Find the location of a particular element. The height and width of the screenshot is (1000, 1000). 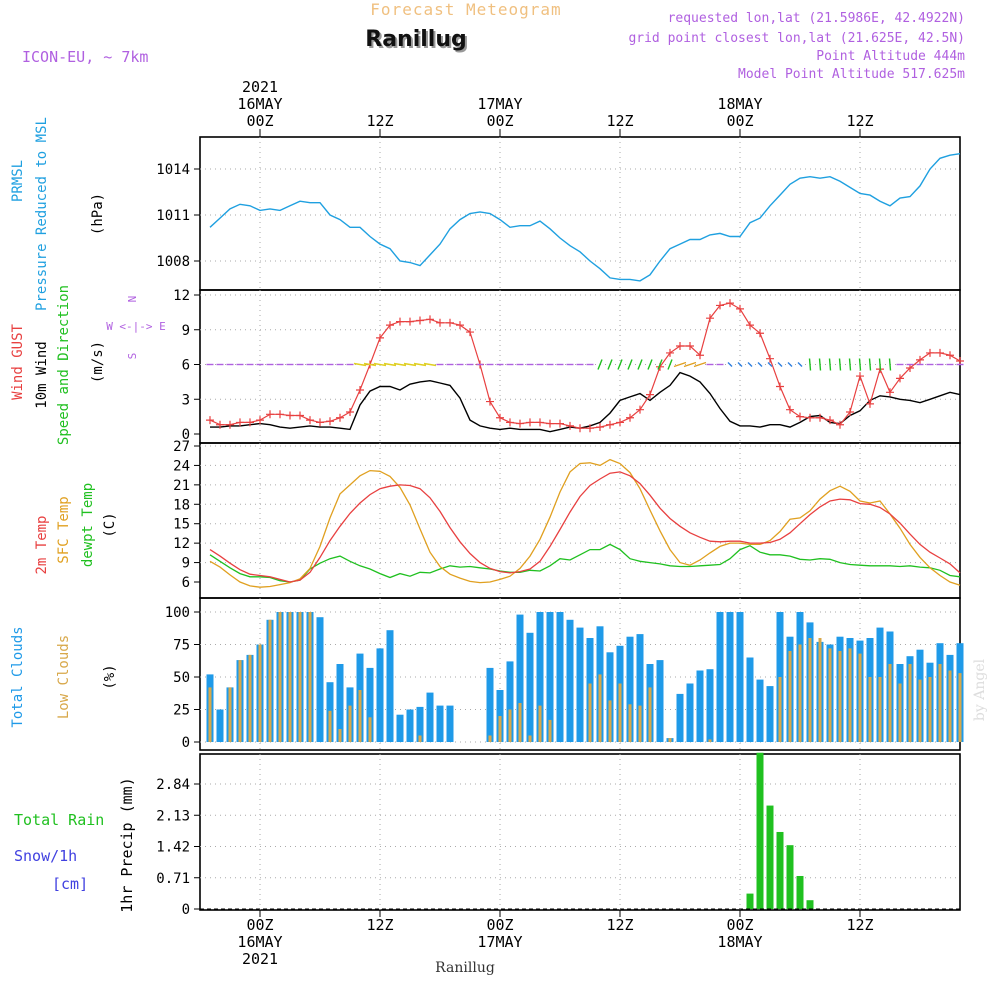

y-tick-label: 25 is located at coordinates (181, 711).